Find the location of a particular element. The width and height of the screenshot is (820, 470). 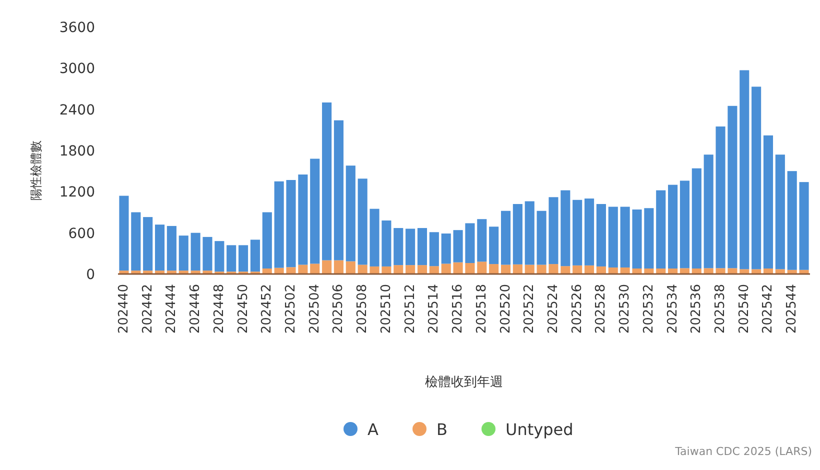

y-tick-label: 600 is located at coordinates (81, 234).